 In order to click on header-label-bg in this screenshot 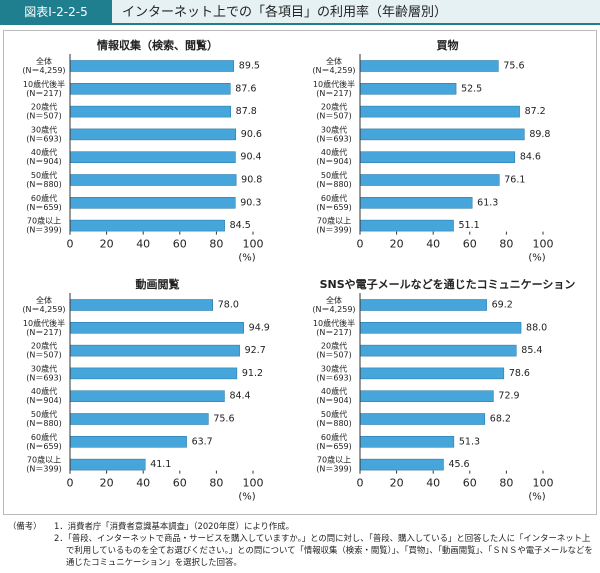, I will do `click(56, 12)`.